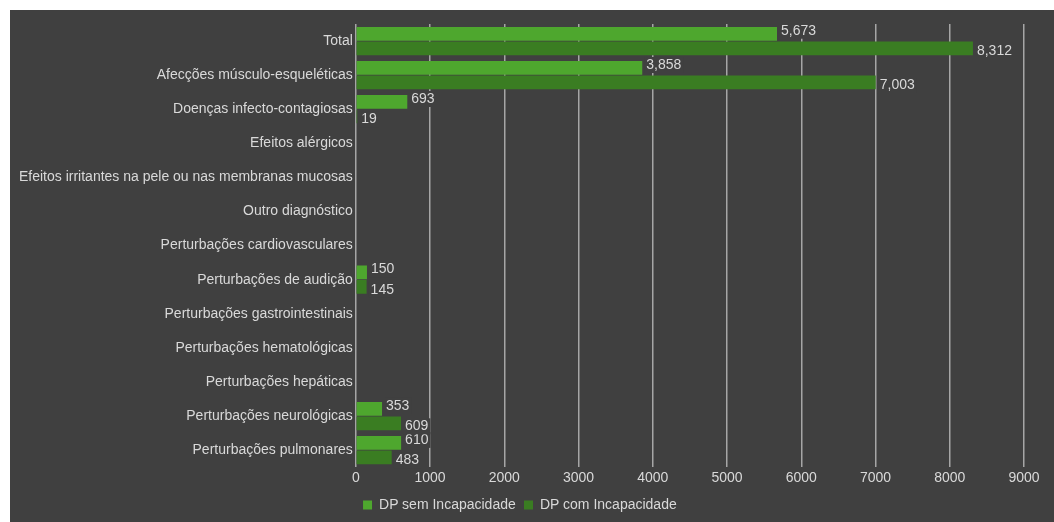 The height and width of the screenshot is (522, 1054). I want to click on legend-label: DP sem Incapacidade, so click(447, 503).